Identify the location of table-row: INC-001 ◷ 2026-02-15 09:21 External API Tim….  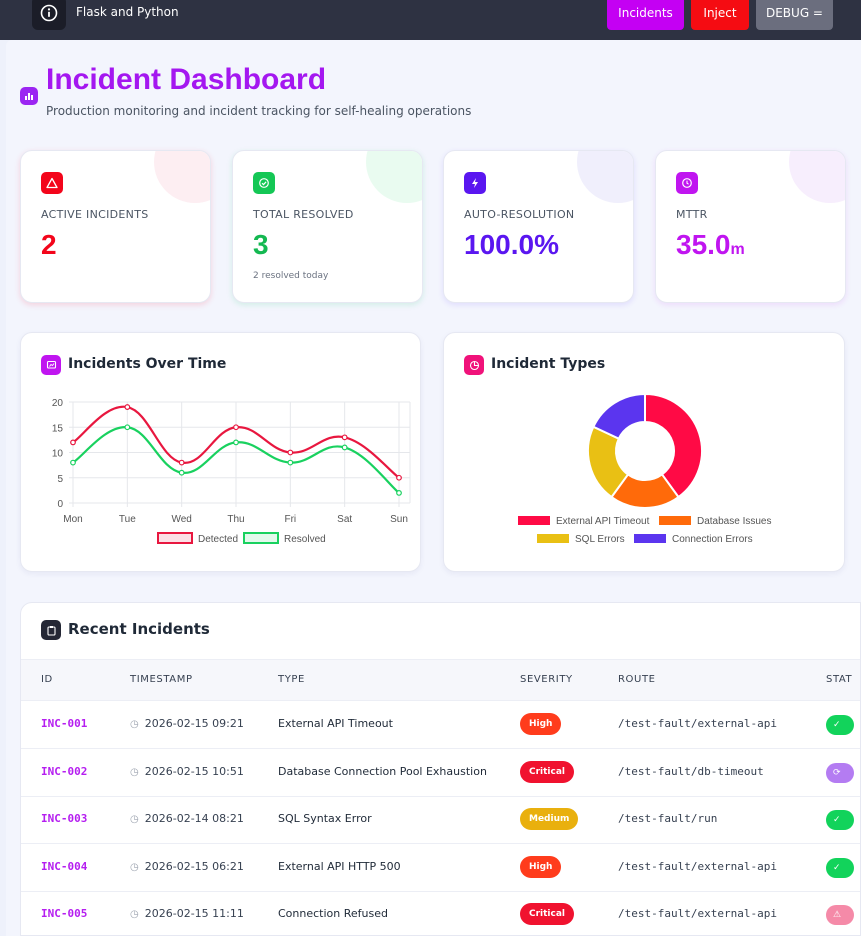
(440, 725).